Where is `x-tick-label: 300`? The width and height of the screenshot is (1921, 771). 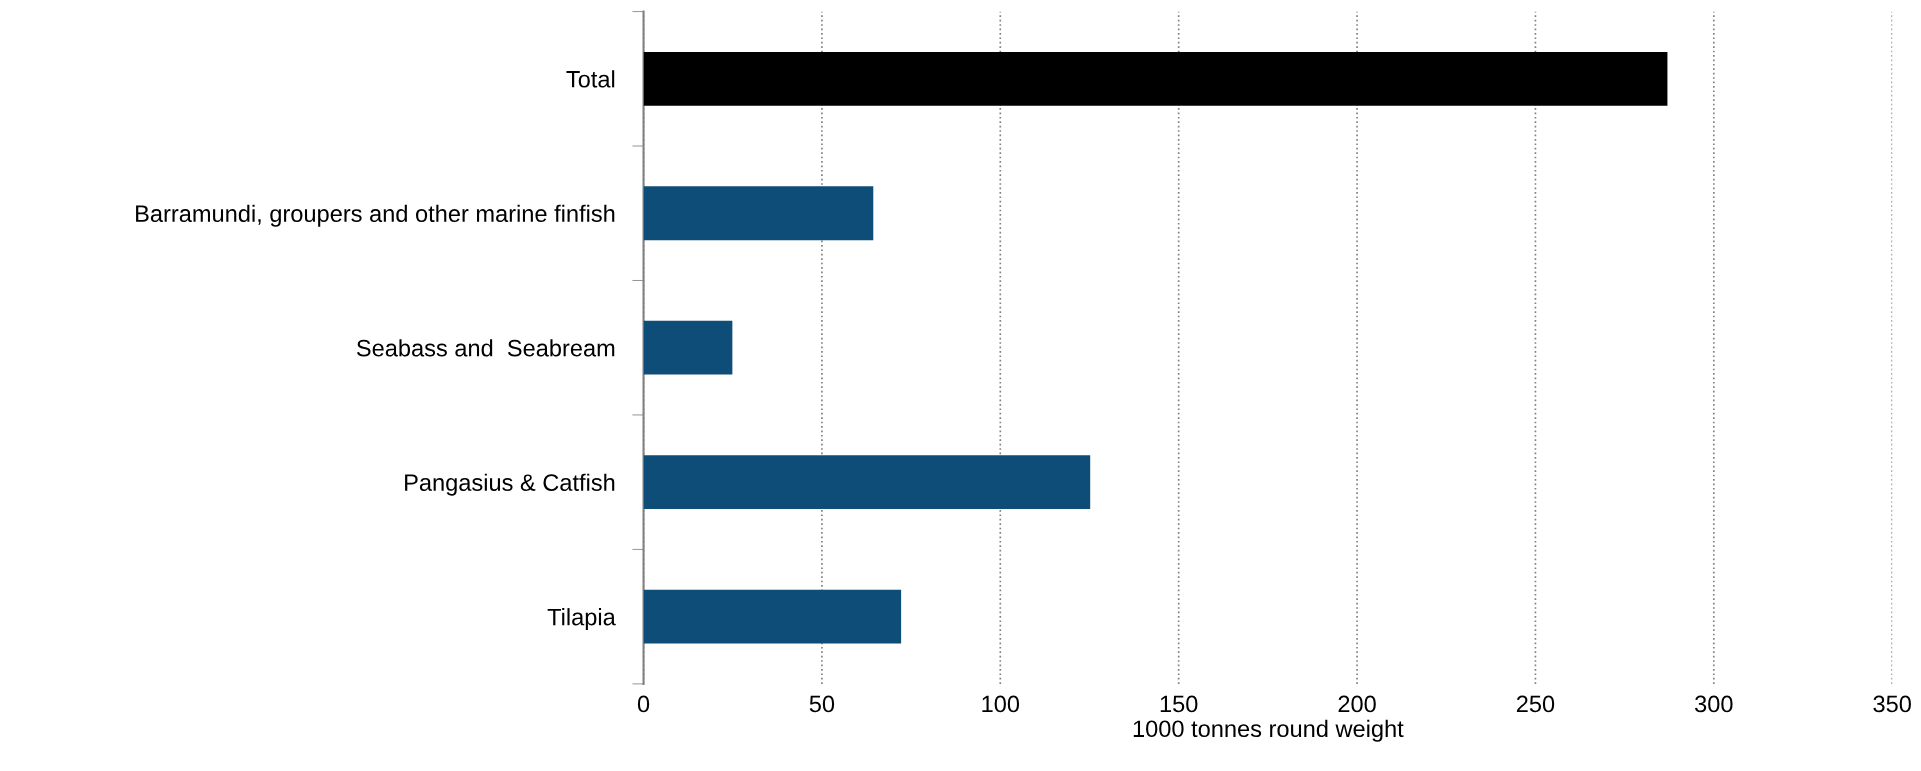
x-tick-label: 300 is located at coordinates (1714, 704).